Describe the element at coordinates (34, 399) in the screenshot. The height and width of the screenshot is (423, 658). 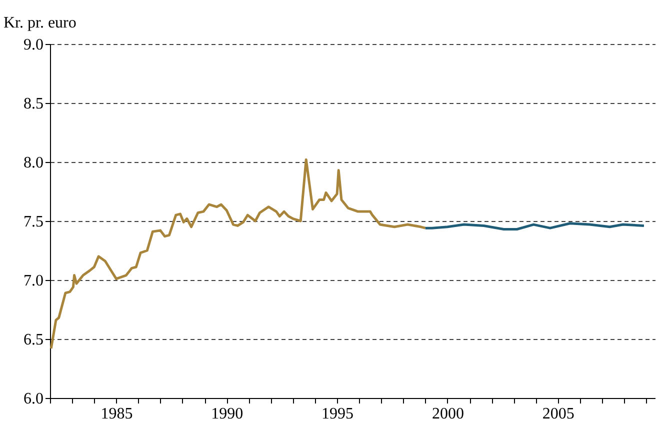
I see `y-tick-label: 6.0` at that location.